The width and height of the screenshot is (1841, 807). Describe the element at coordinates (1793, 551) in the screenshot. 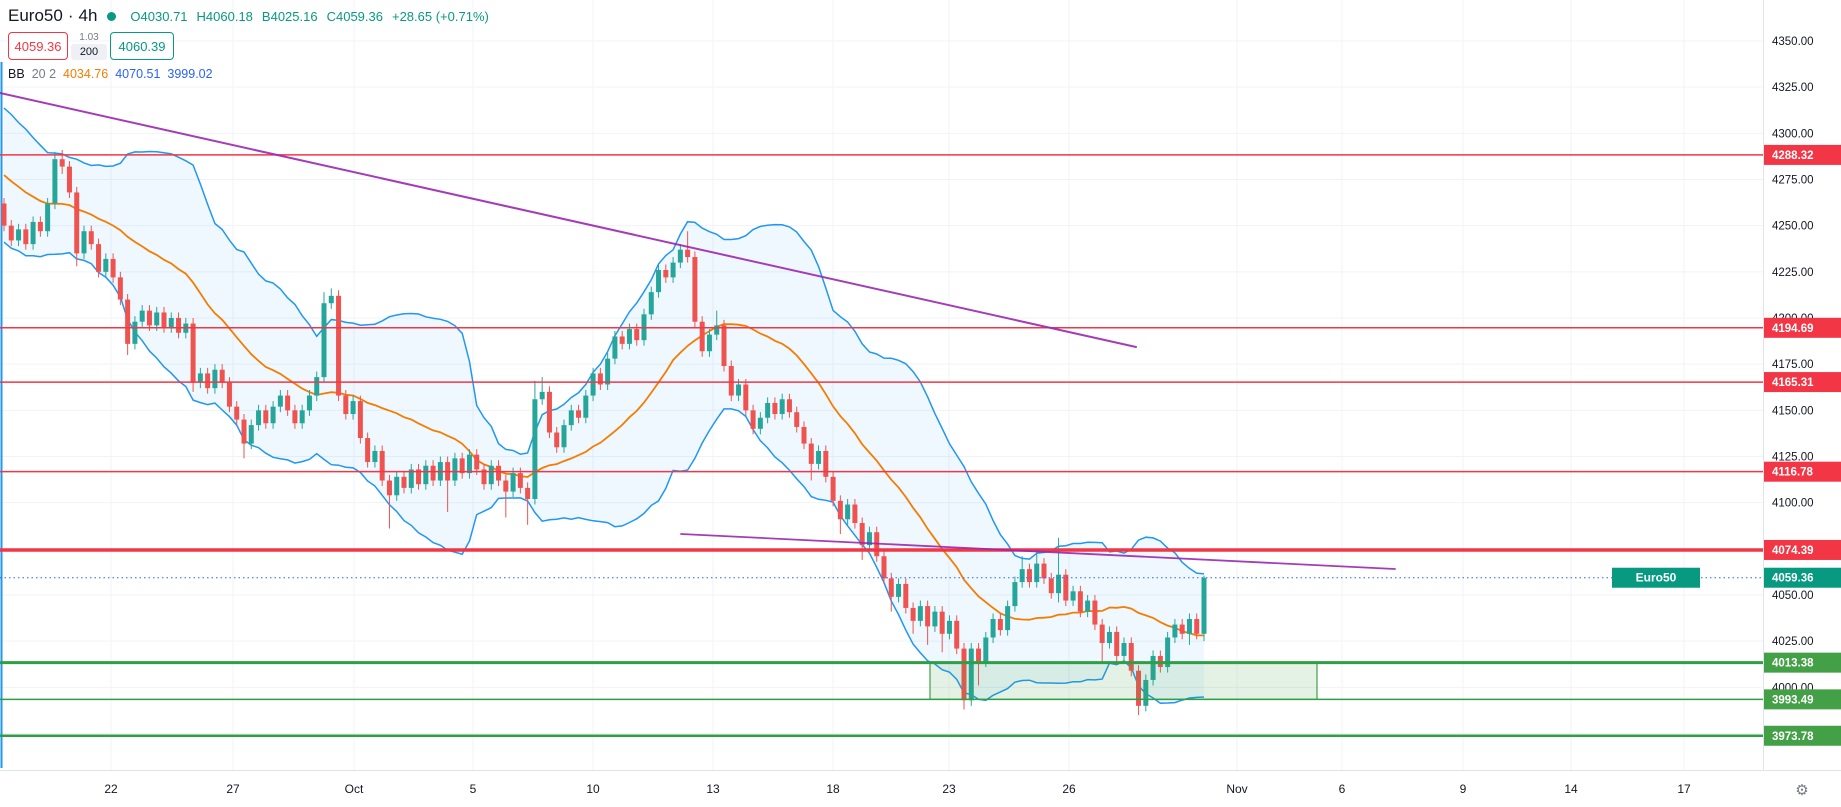

I see `price-level-badge-label: 4074.39` at that location.